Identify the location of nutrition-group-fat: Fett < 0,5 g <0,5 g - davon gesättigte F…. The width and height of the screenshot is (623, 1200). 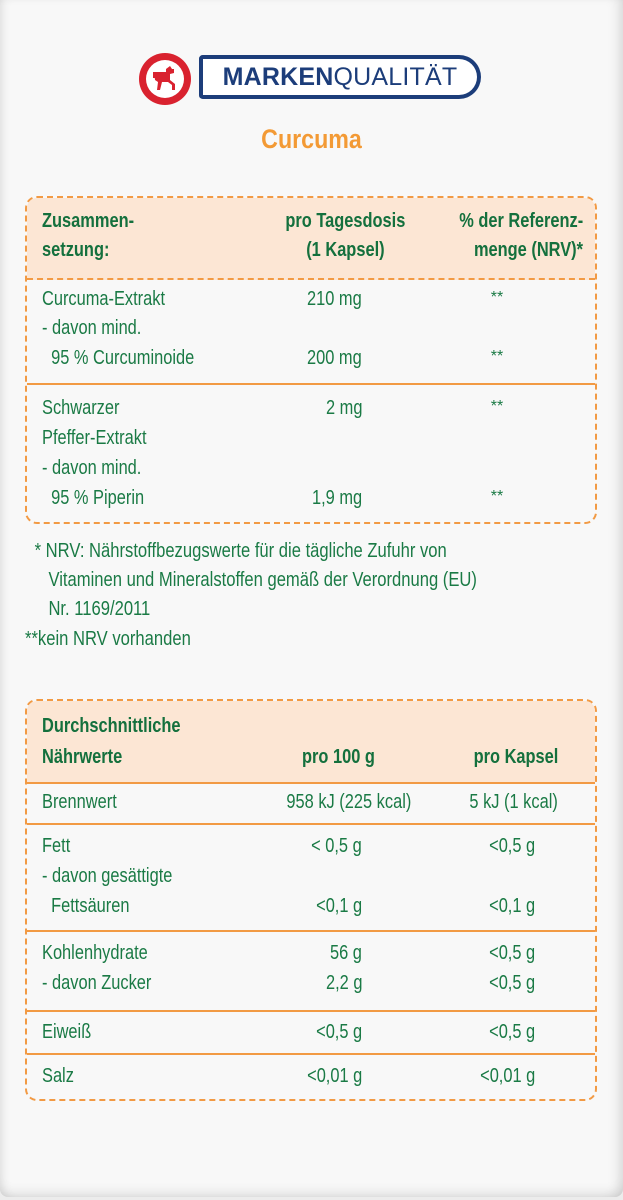
(311, 879).